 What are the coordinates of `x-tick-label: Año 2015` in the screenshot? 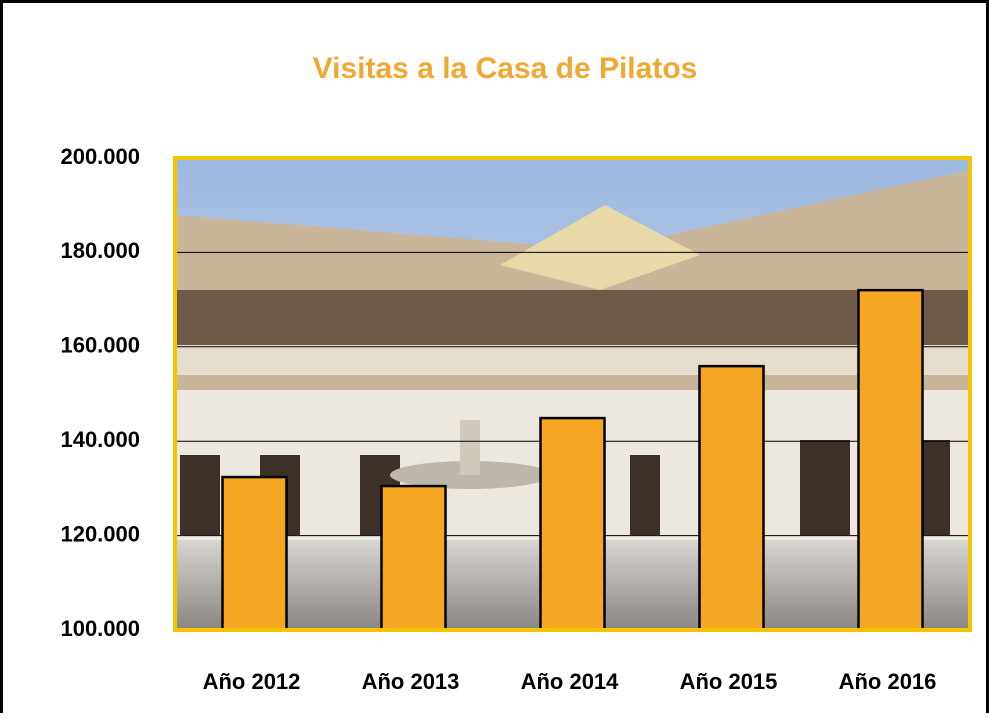 It's located at (729, 681).